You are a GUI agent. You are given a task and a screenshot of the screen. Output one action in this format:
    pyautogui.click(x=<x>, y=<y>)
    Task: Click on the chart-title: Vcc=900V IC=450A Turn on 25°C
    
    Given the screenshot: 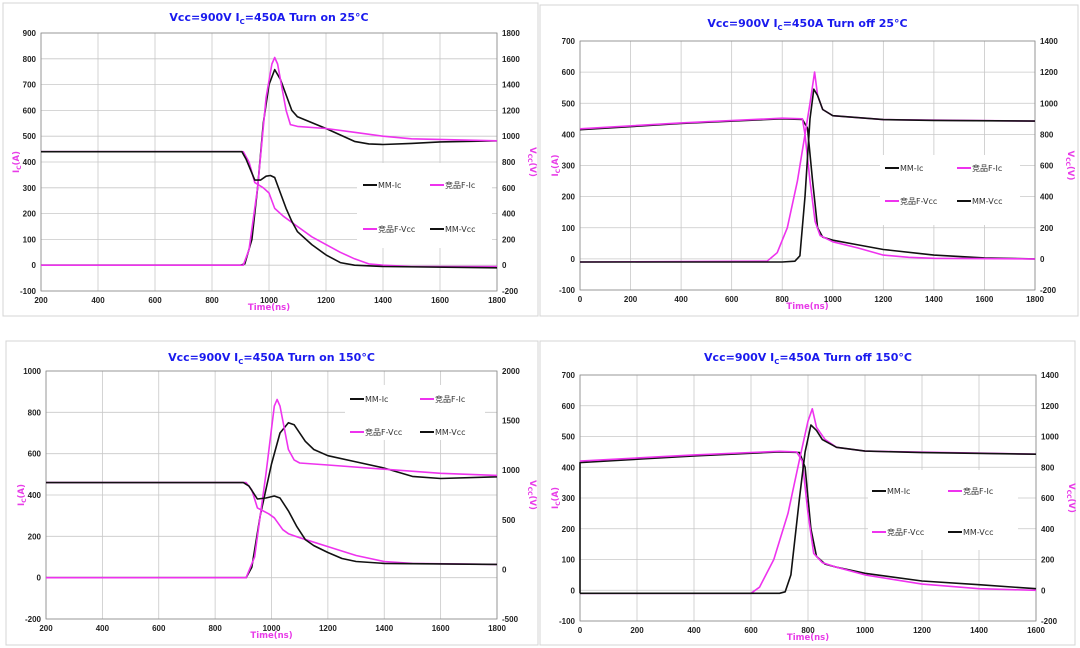 What is the action you would take?
    pyautogui.click(x=268, y=18)
    